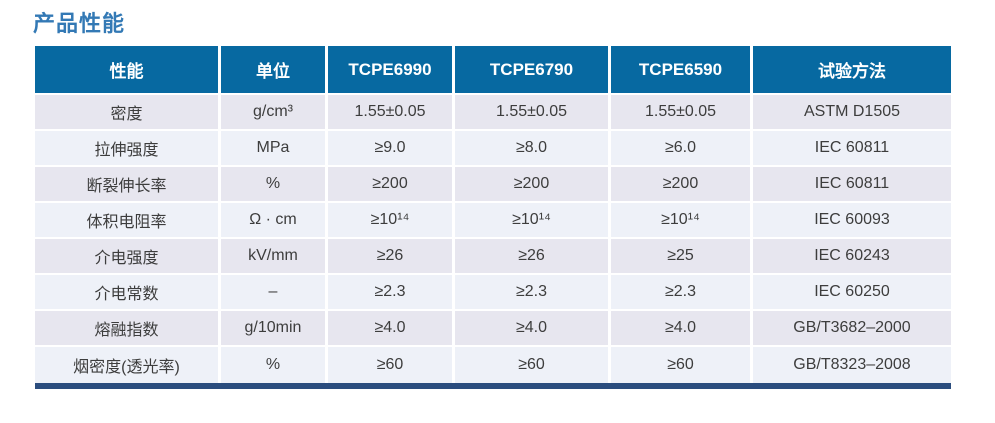  I want to click on table-row-dielectric-constant: 介电常数 – ≥2.3 ≥2.3 ≥2.3 IEC 60250, so click(493, 293).